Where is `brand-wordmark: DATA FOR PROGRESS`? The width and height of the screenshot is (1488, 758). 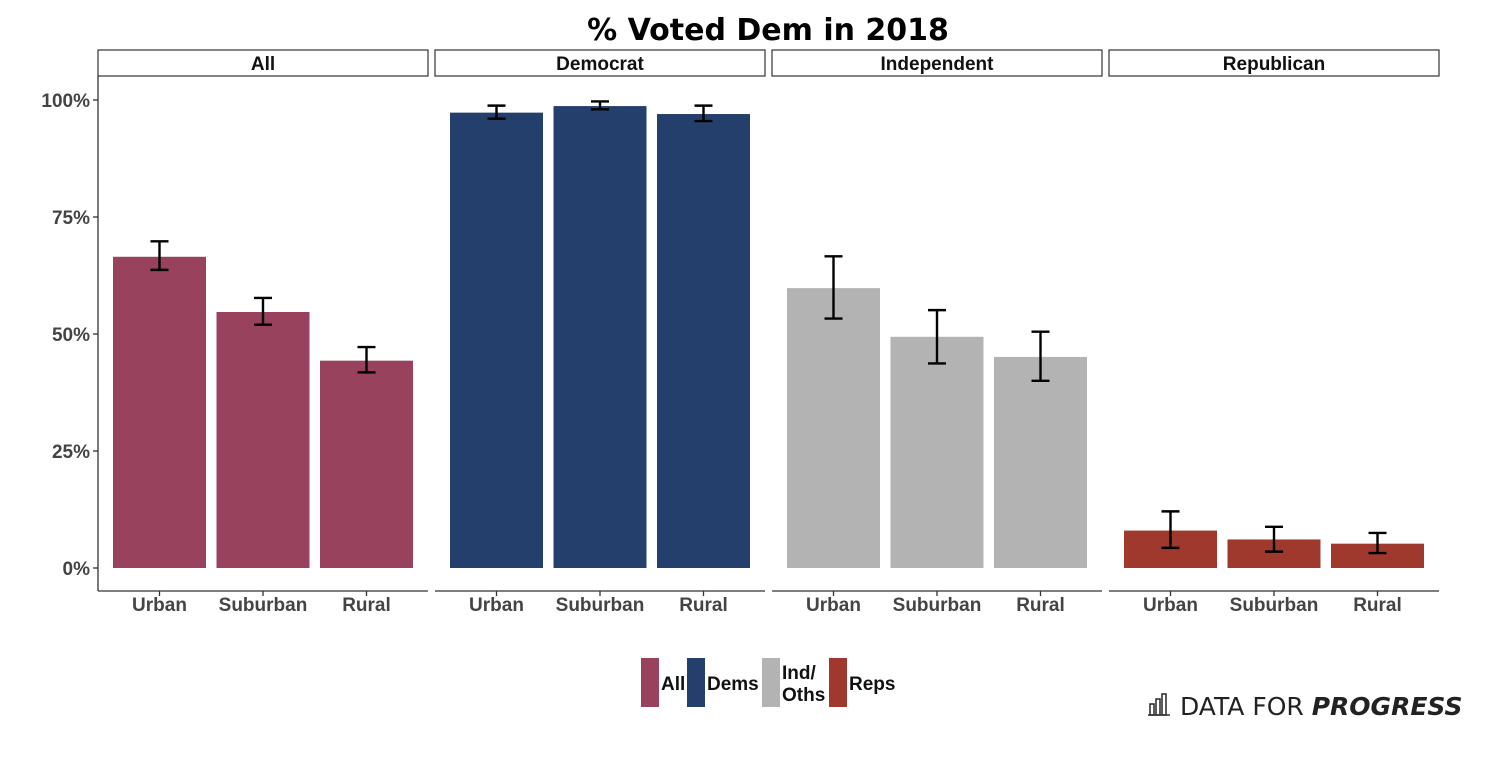 brand-wordmark: DATA FOR PROGRESS is located at coordinates (1321, 706).